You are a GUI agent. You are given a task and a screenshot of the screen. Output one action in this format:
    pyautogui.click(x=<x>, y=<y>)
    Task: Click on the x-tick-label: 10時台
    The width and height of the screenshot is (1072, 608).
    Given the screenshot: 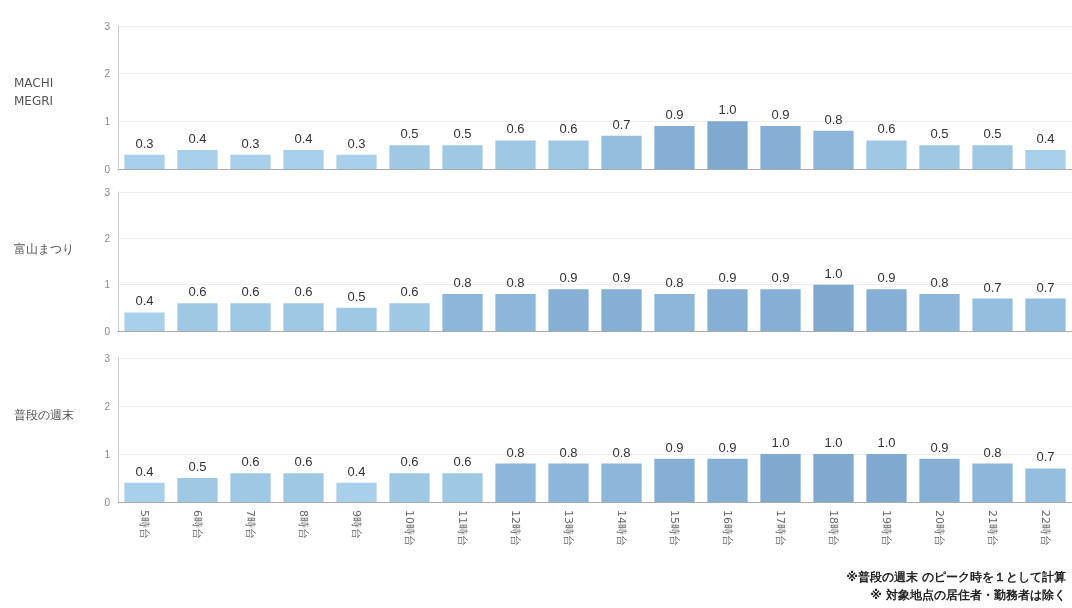 What is the action you would take?
    pyautogui.click(x=409, y=528)
    